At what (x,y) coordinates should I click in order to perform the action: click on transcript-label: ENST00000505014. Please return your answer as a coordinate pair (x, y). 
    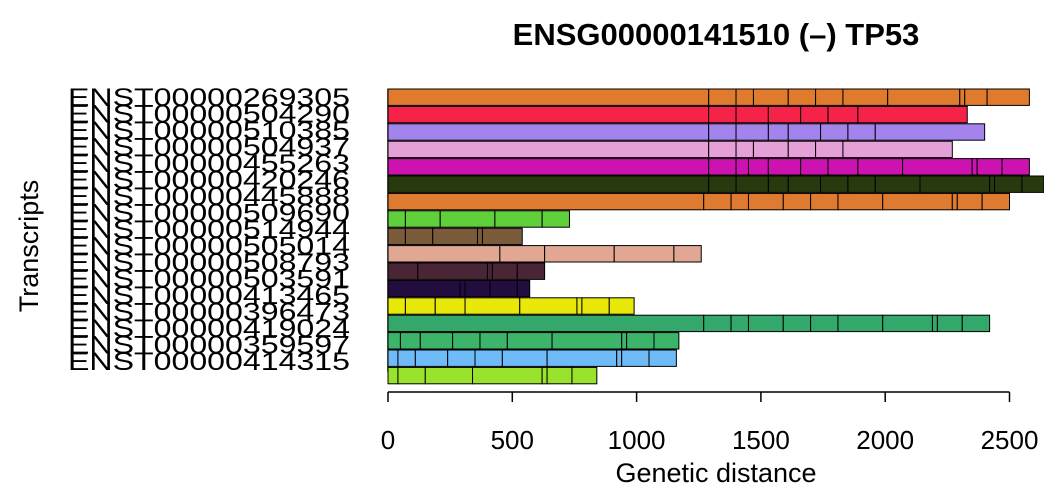
    Looking at the image, I should click on (209, 247).